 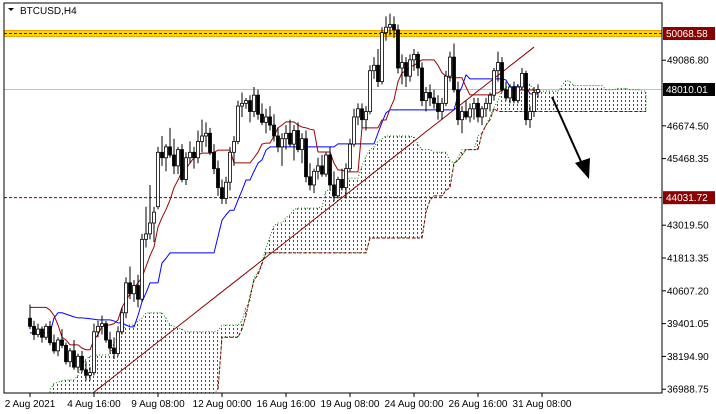 What do you see at coordinates (49, 11) in the screenshot?
I see `chart-title: BTCUSD,H4` at bounding box center [49, 11].